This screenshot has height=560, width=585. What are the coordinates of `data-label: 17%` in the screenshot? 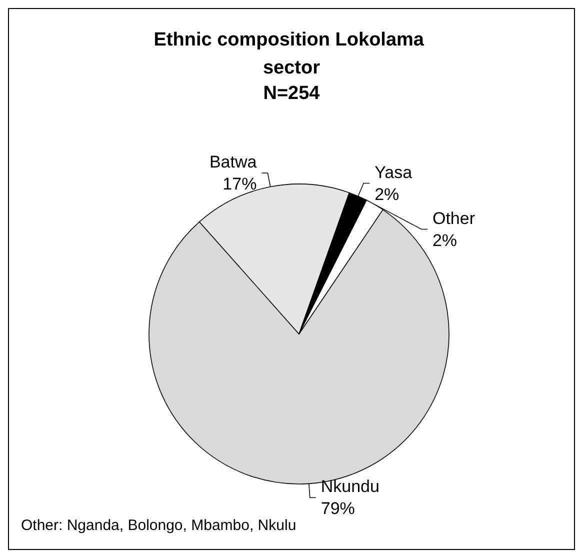 It's located at (239, 184).